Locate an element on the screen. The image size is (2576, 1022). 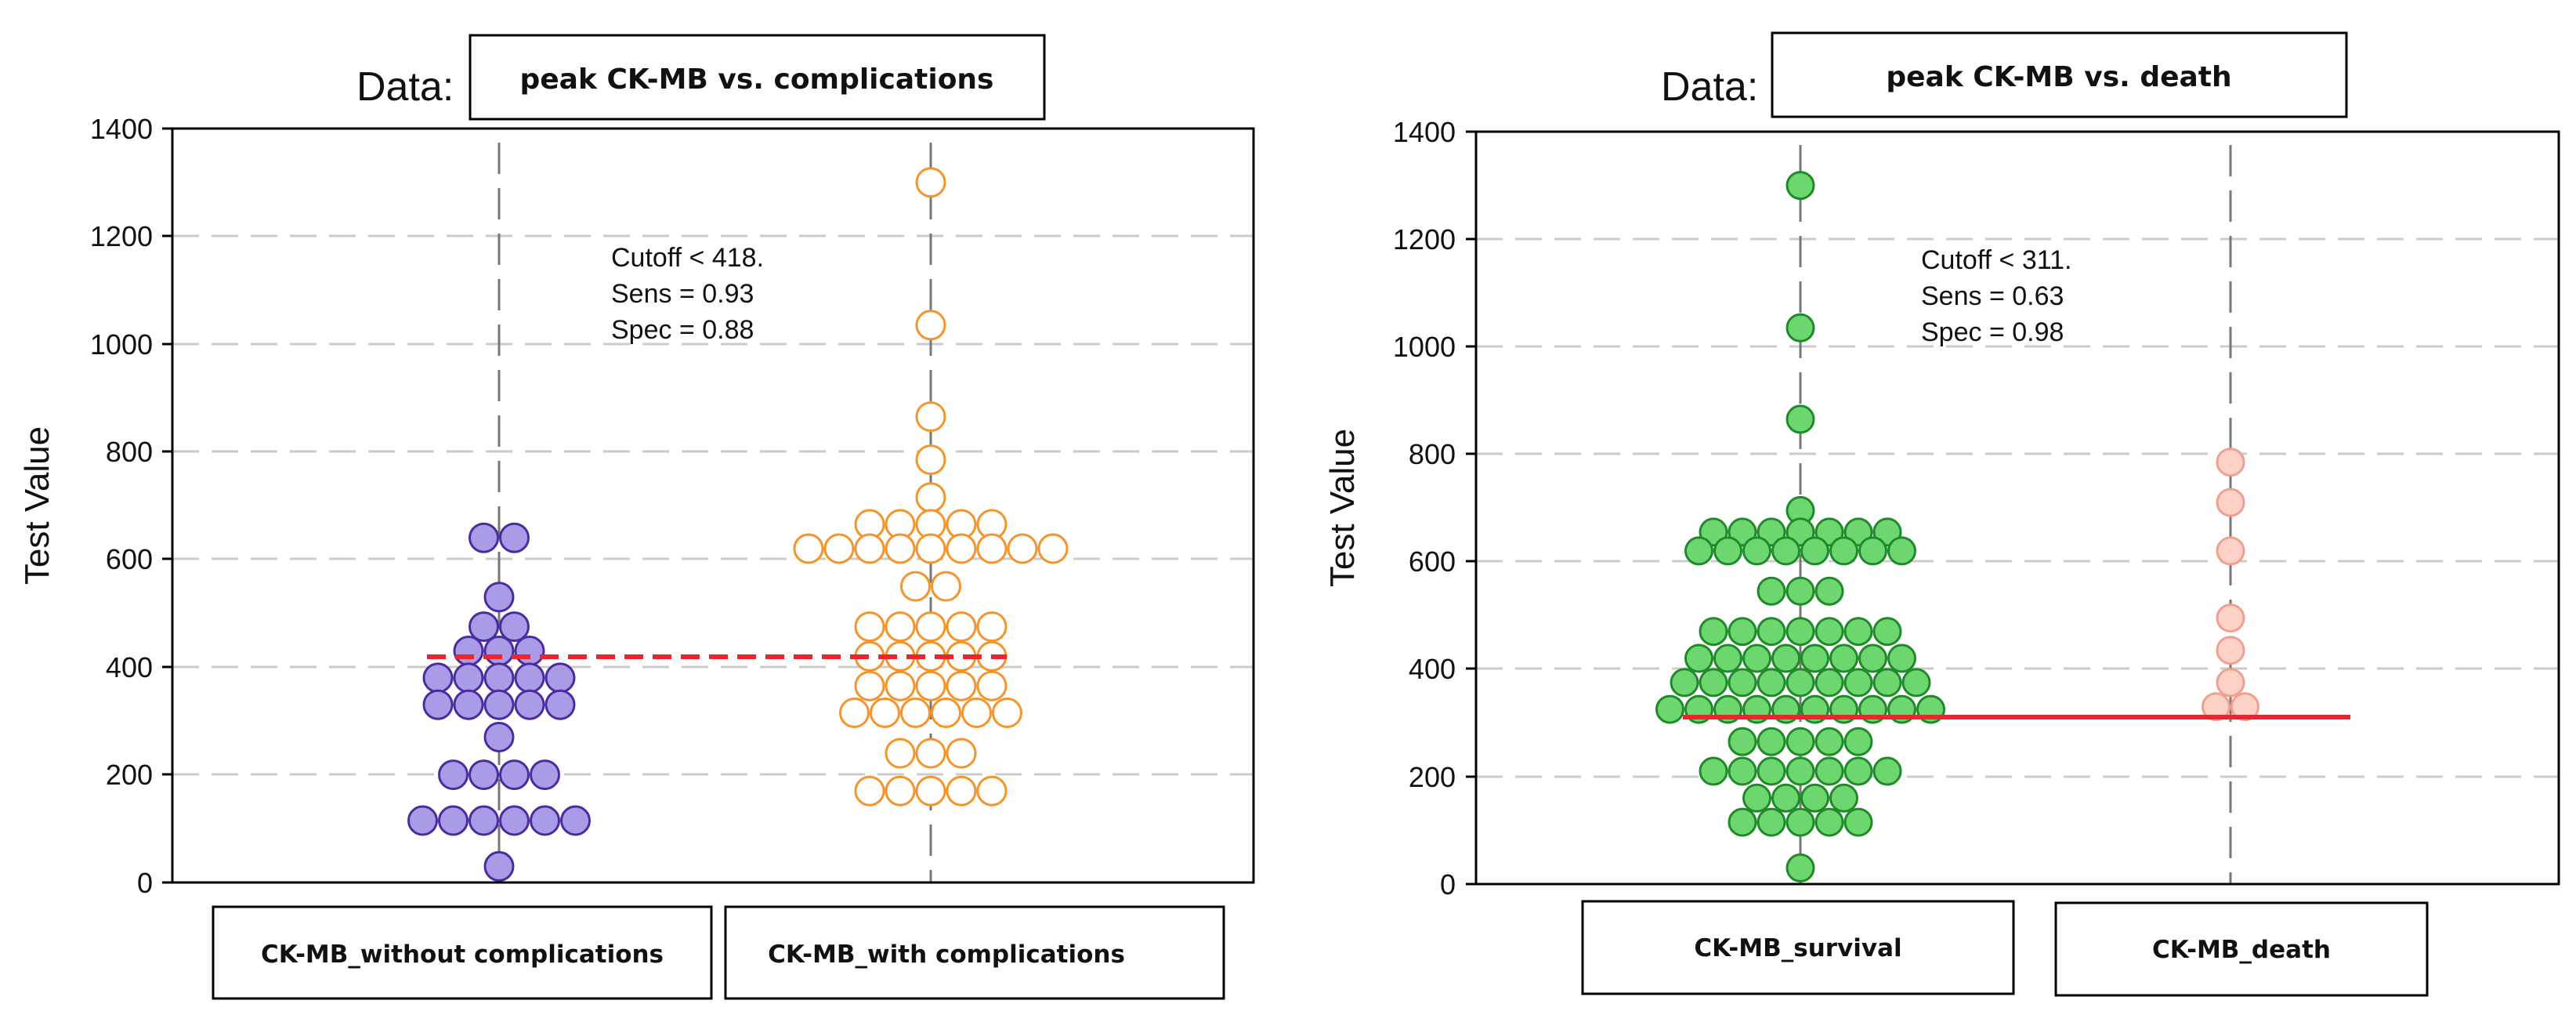
right-annotation-spec: Spec = 0.98 is located at coordinates (1993, 332).